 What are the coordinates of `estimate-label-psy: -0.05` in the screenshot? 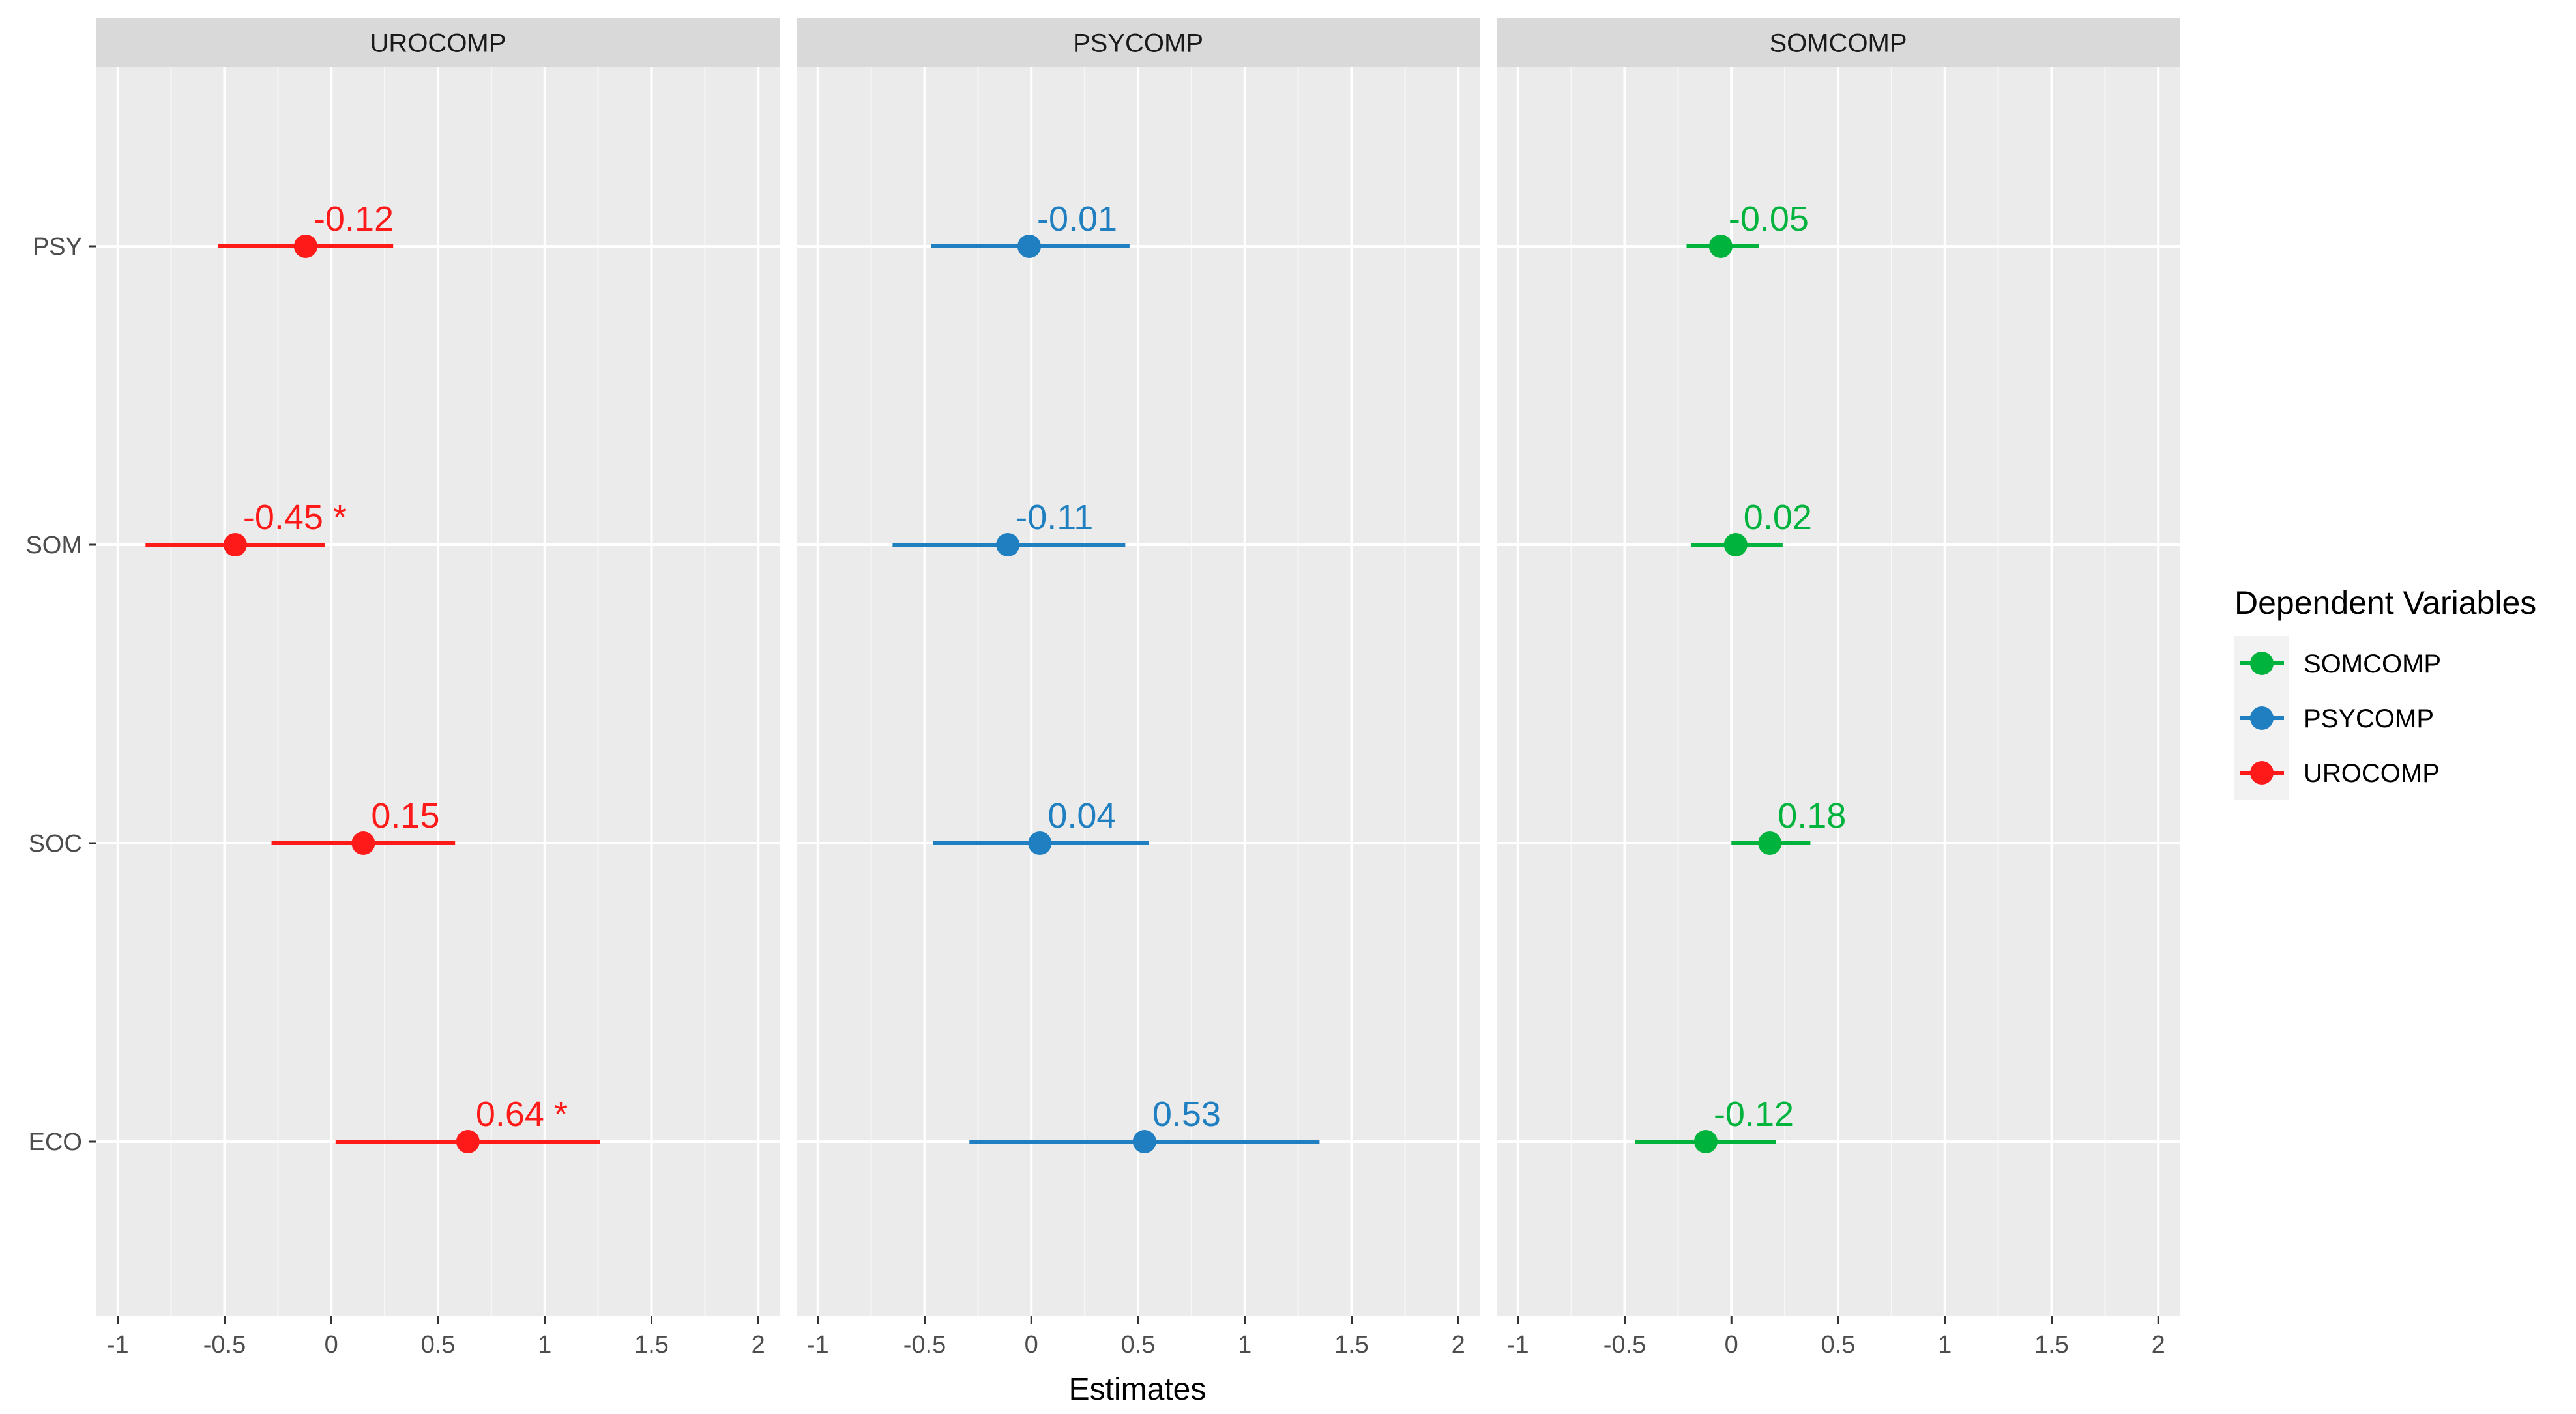 It's located at (1769, 218).